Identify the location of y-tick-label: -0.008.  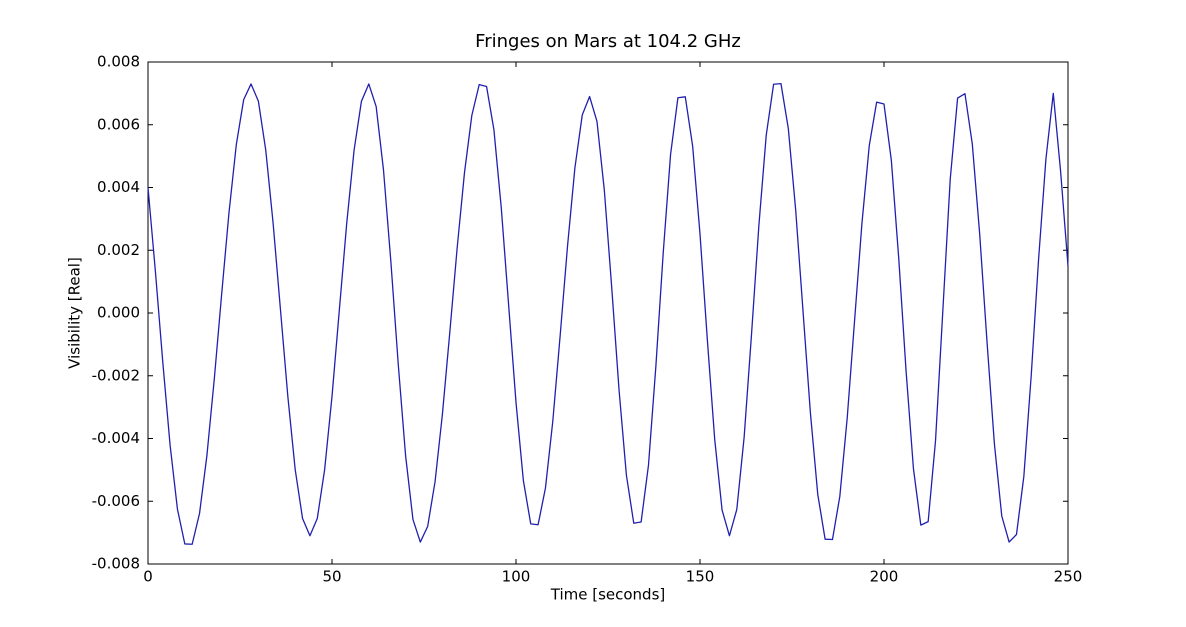
(116, 564).